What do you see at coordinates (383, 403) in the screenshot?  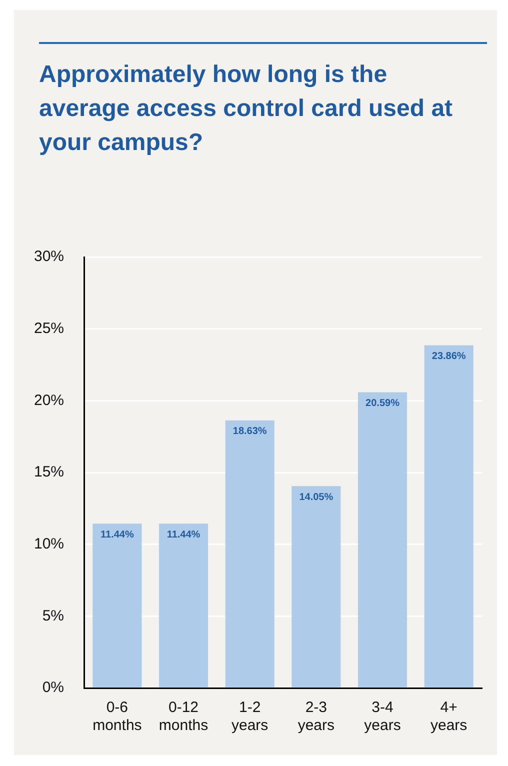 I see `data-label: 20.59%` at bounding box center [383, 403].